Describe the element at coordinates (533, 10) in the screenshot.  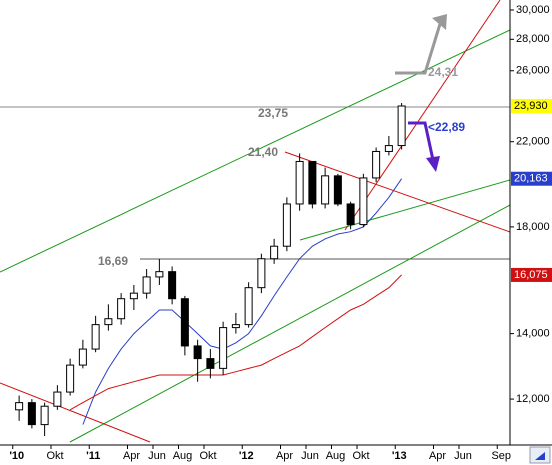
I see `y-tick-label: 30,000` at that location.